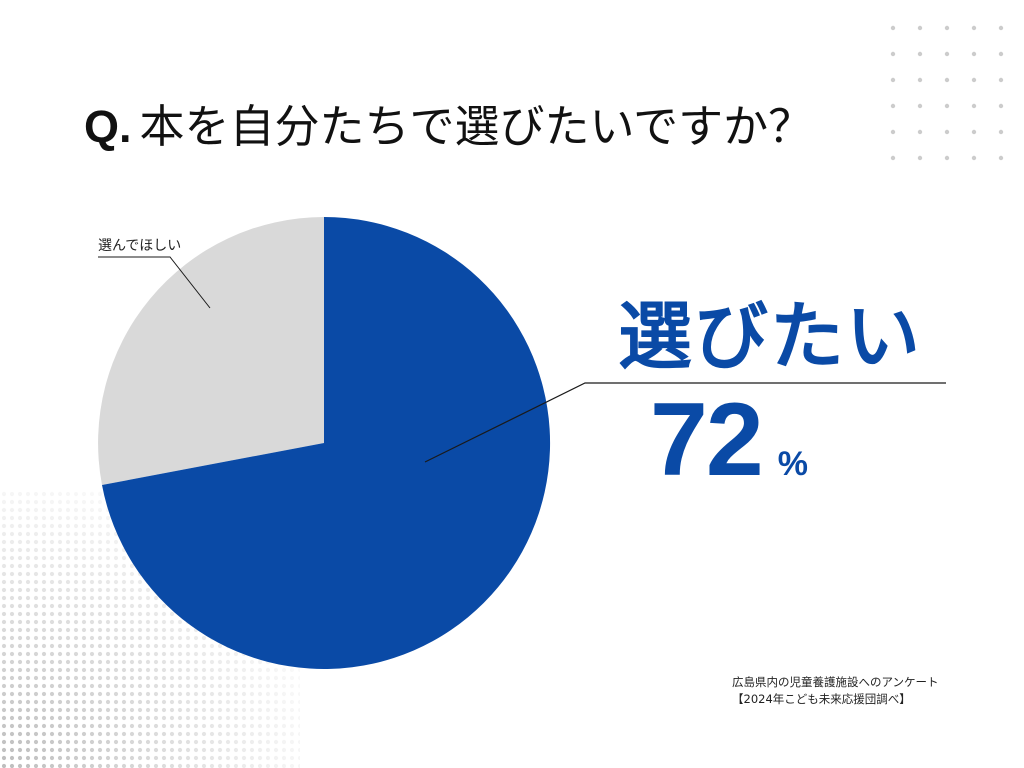 The image size is (1024, 768). Describe the element at coordinates (476, 126) in the screenshot. I see `question-text: 本を自分たちで選びたいですか？` at that location.